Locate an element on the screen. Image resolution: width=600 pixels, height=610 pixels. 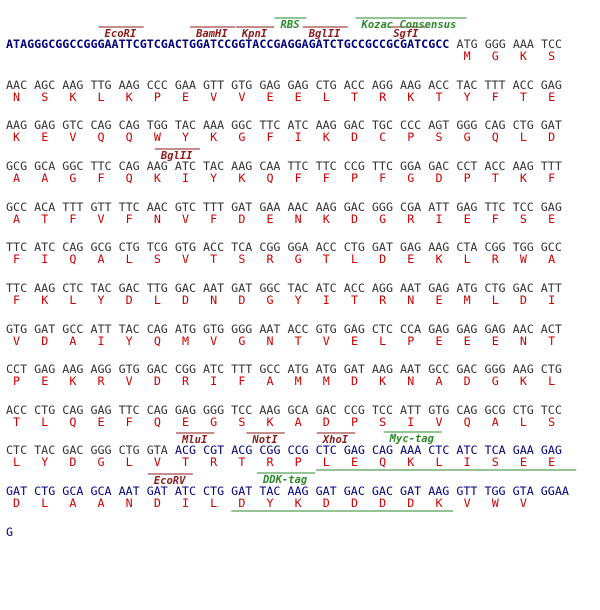
amino-acid: I is located at coordinates (326, 300).